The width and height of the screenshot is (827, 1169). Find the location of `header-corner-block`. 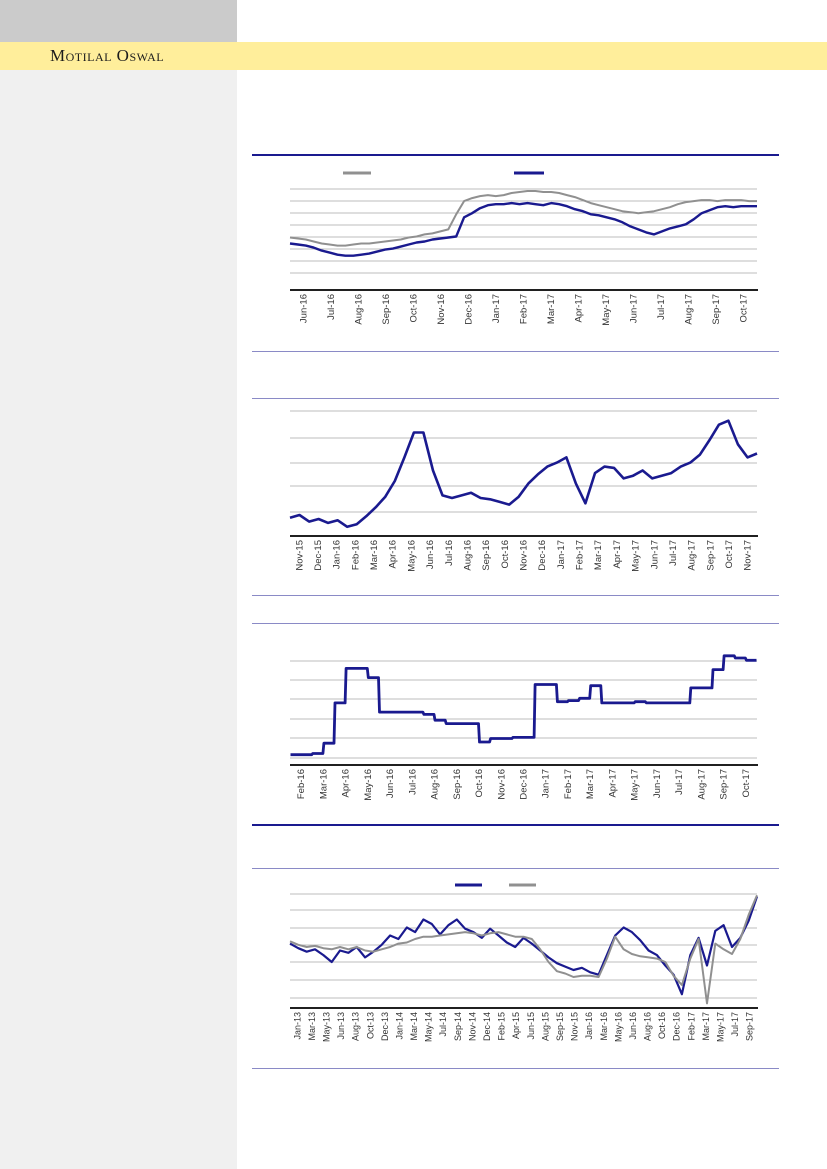

header-corner-block is located at coordinates (118, 21).